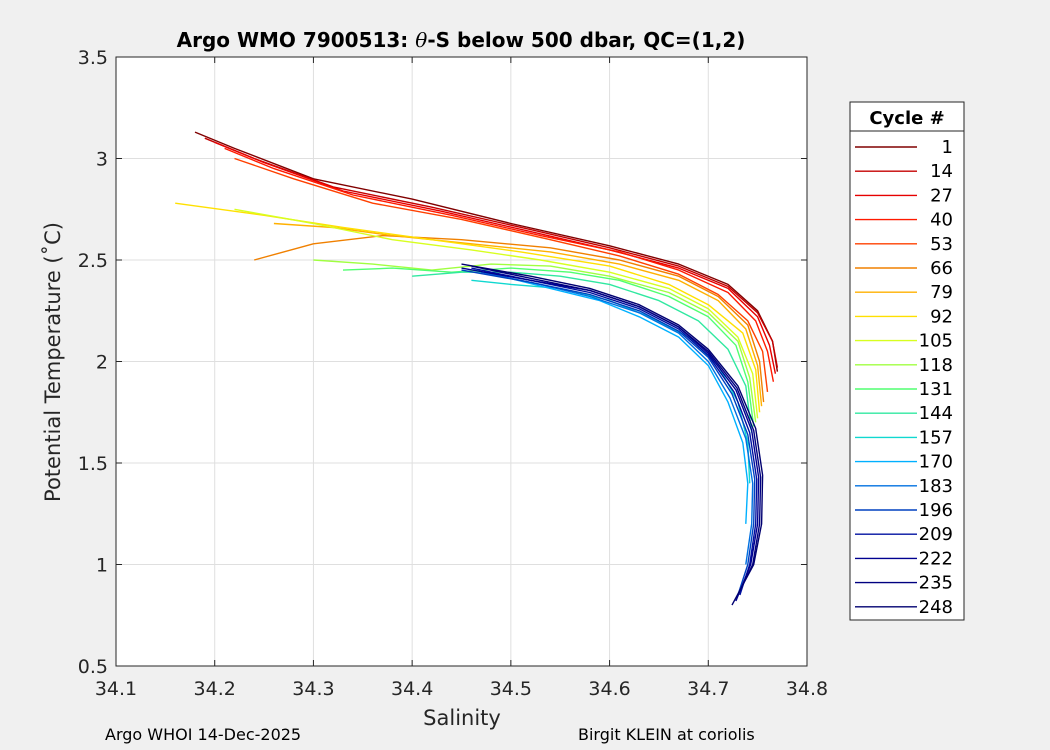 This screenshot has width=1050, height=750. Describe the element at coordinates (941, 195) in the screenshot. I see `legend-label-27: 27` at that location.